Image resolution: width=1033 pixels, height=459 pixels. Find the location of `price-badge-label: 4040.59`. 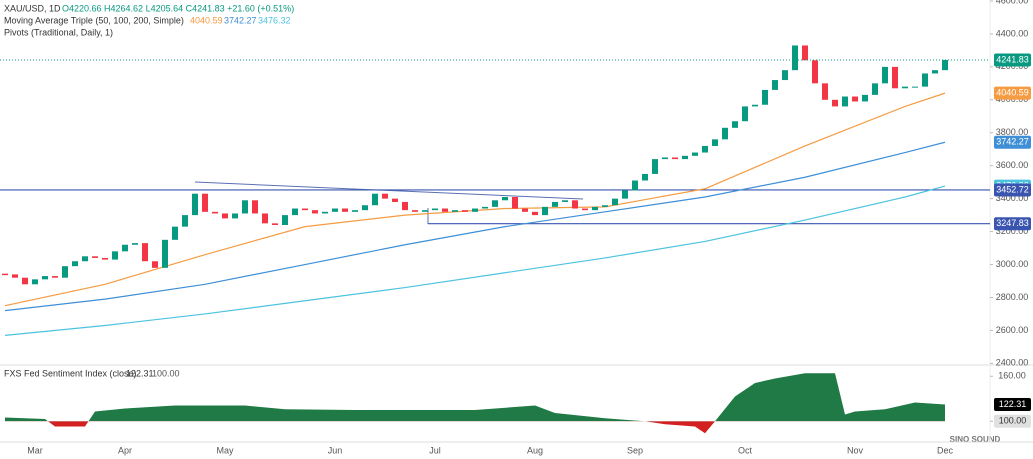

price-badge-label: 4040.59 is located at coordinates (1012, 93).